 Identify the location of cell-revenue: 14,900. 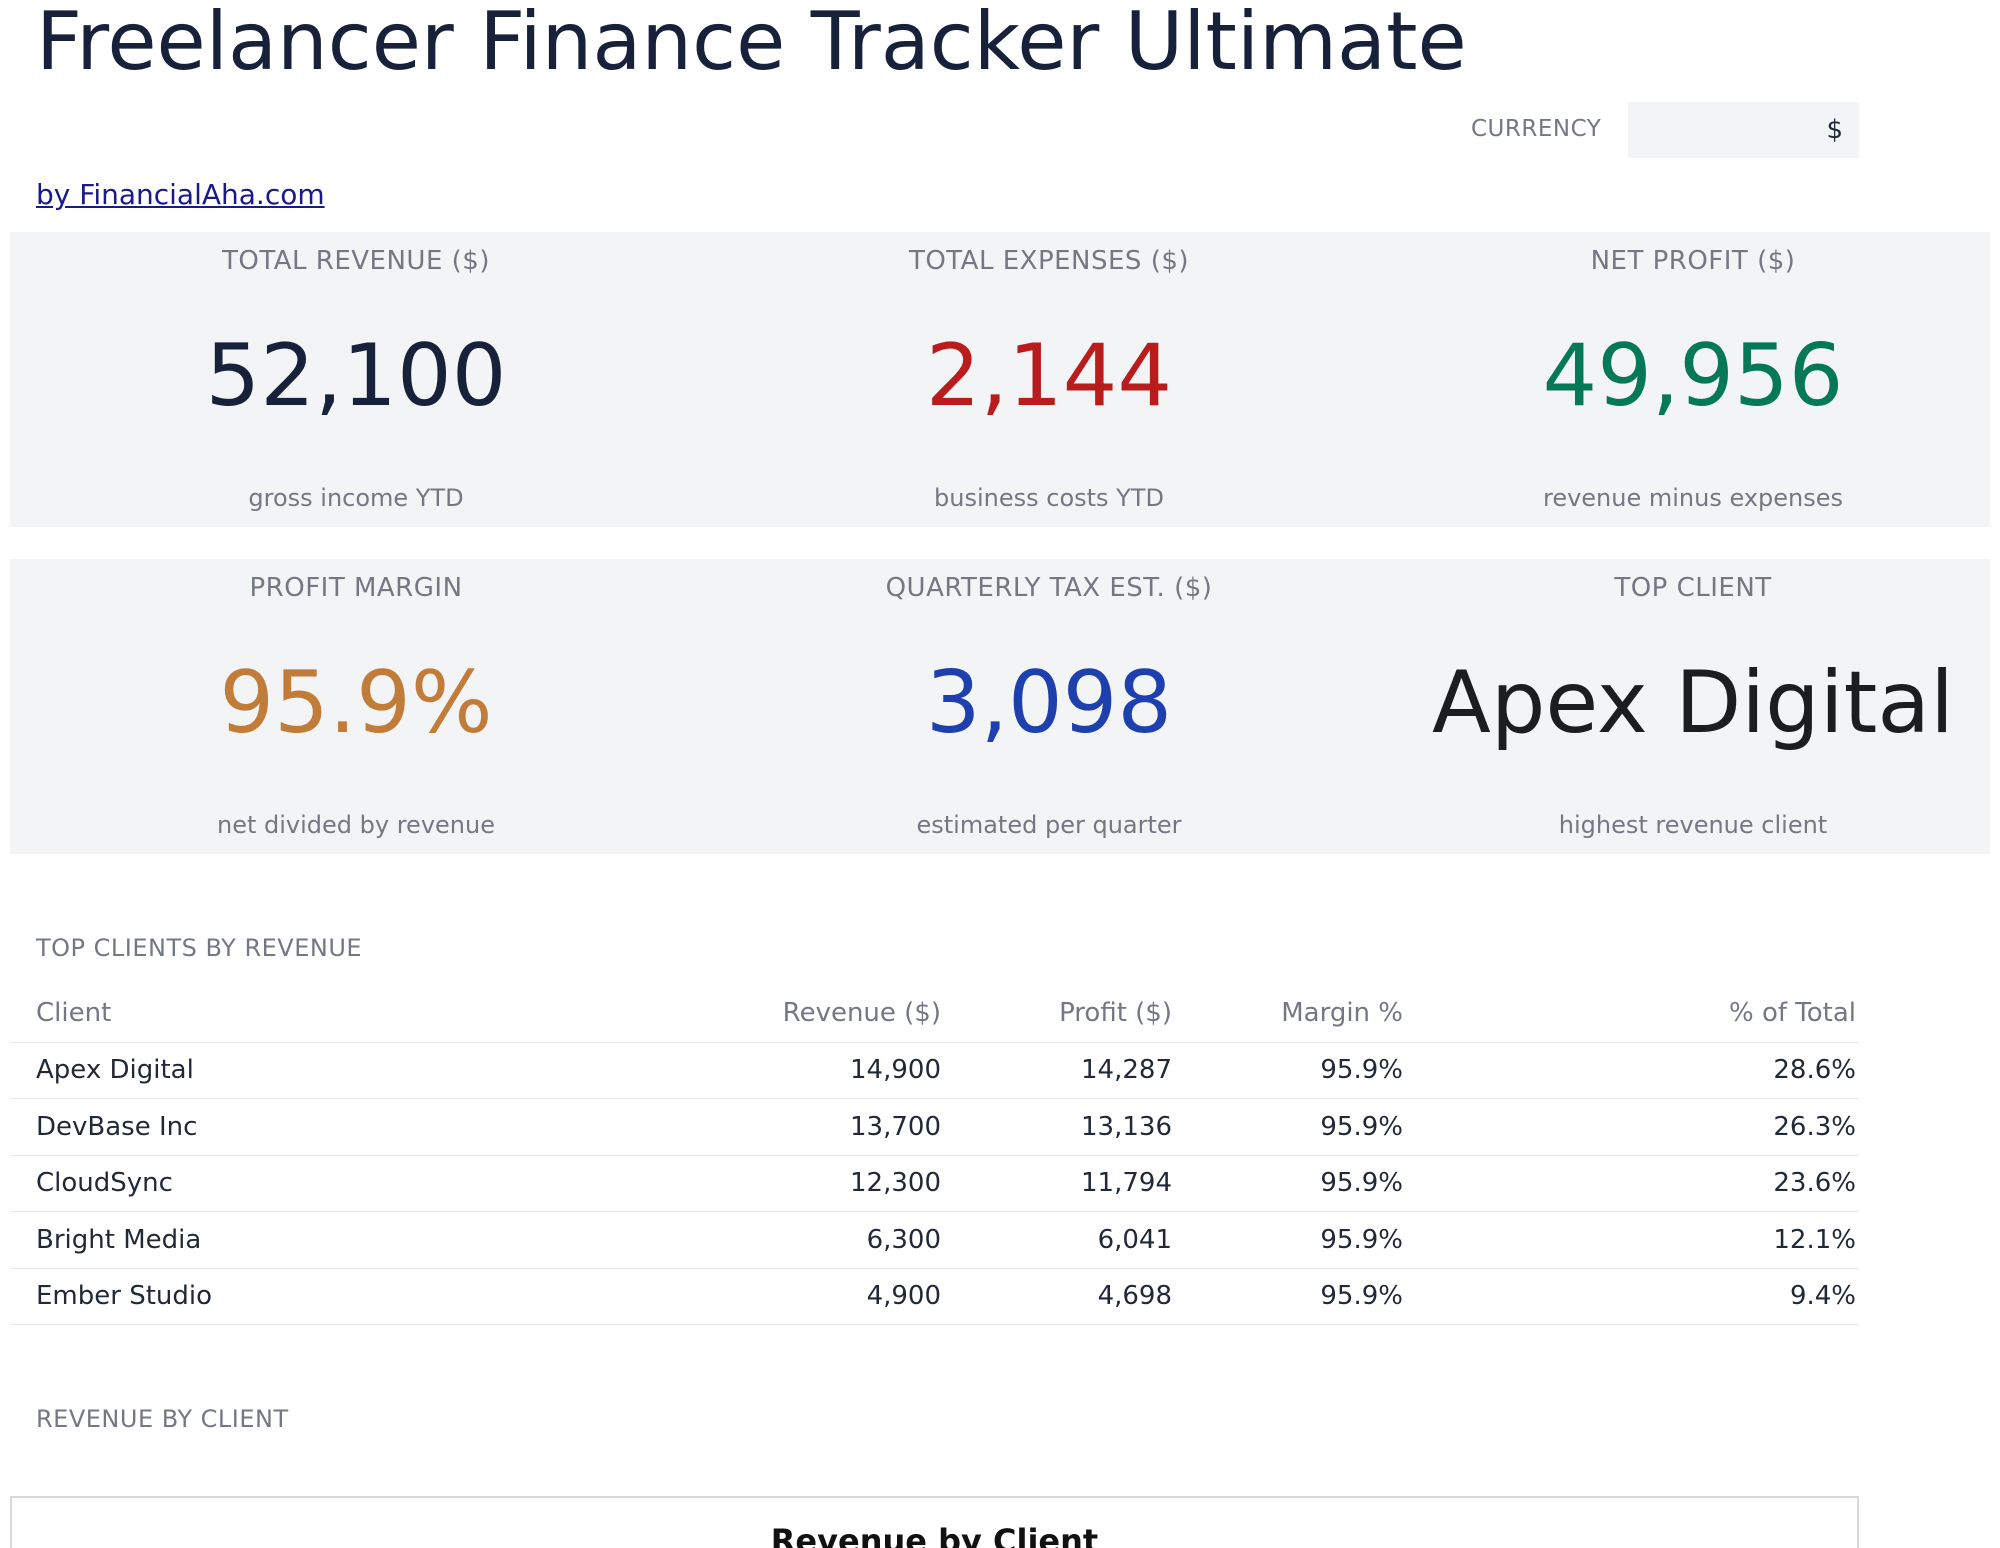
(740, 1070).